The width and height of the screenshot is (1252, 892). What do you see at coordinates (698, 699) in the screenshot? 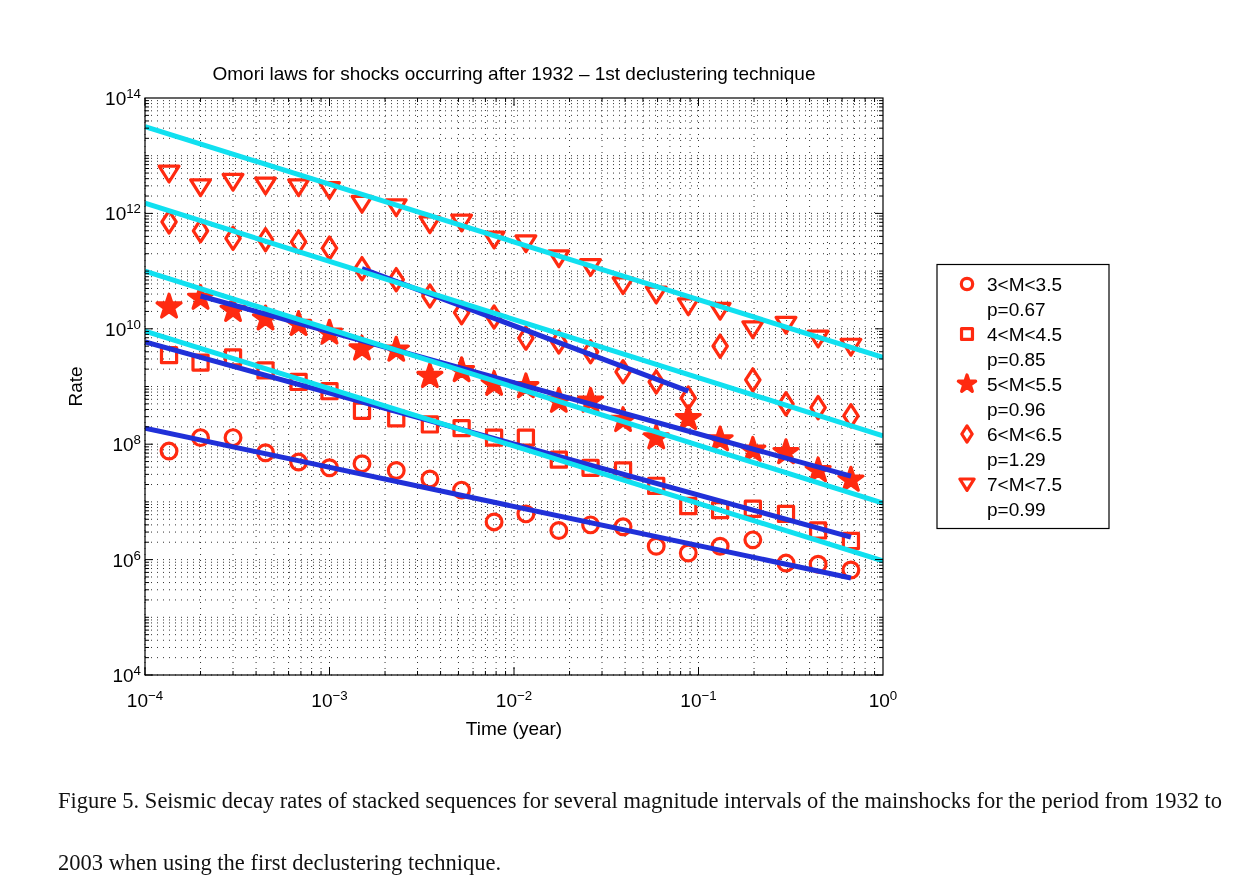
I see `x-tick-label: 10$^{−1}$` at bounding box center [698, 699].